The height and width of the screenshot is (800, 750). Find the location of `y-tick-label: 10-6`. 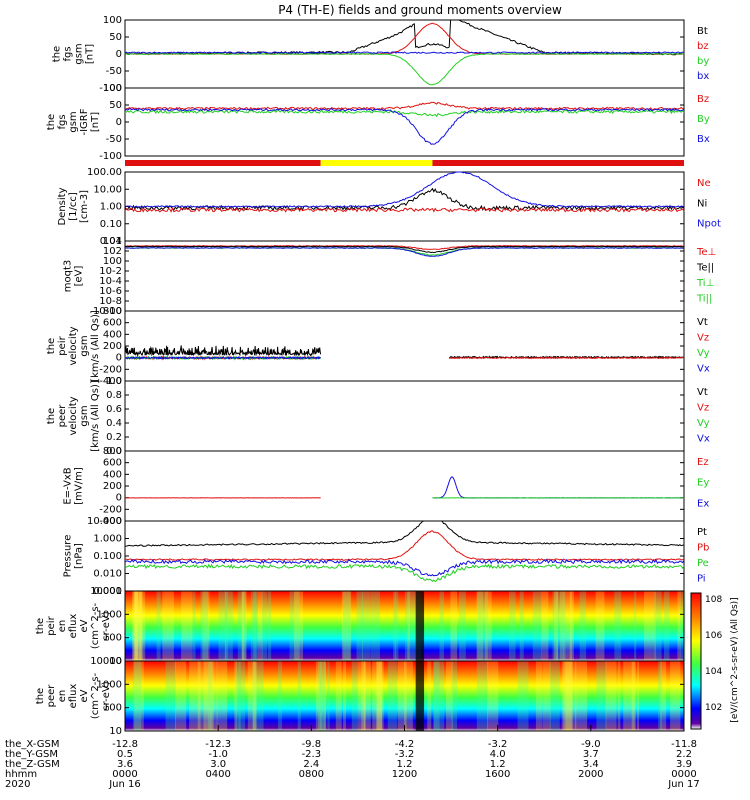

y-tick-label: 10-6 is located at coordinates (110, 291).